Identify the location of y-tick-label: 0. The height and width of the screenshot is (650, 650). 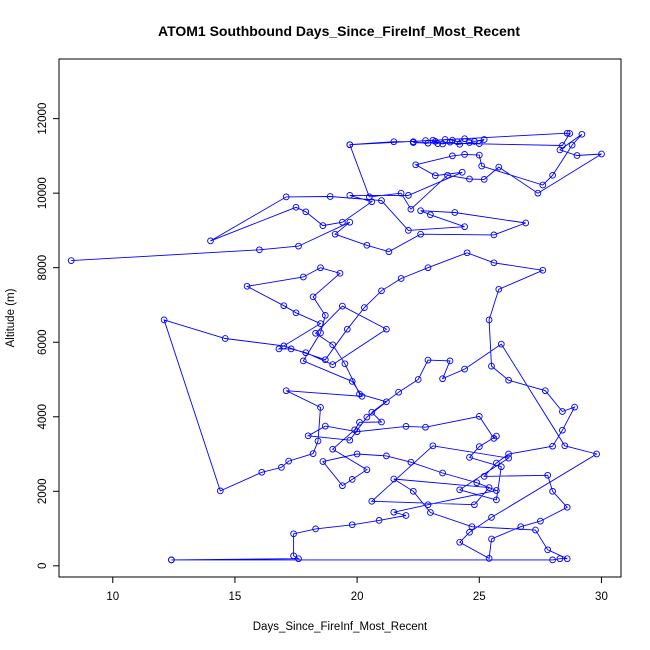
(43, 566).